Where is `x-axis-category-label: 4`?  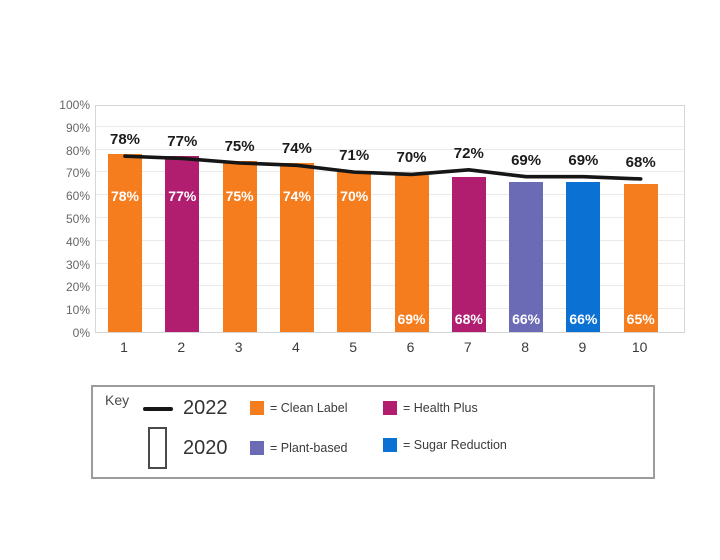
x-axis-category-label: 4 is located at coordinates (295, 347).